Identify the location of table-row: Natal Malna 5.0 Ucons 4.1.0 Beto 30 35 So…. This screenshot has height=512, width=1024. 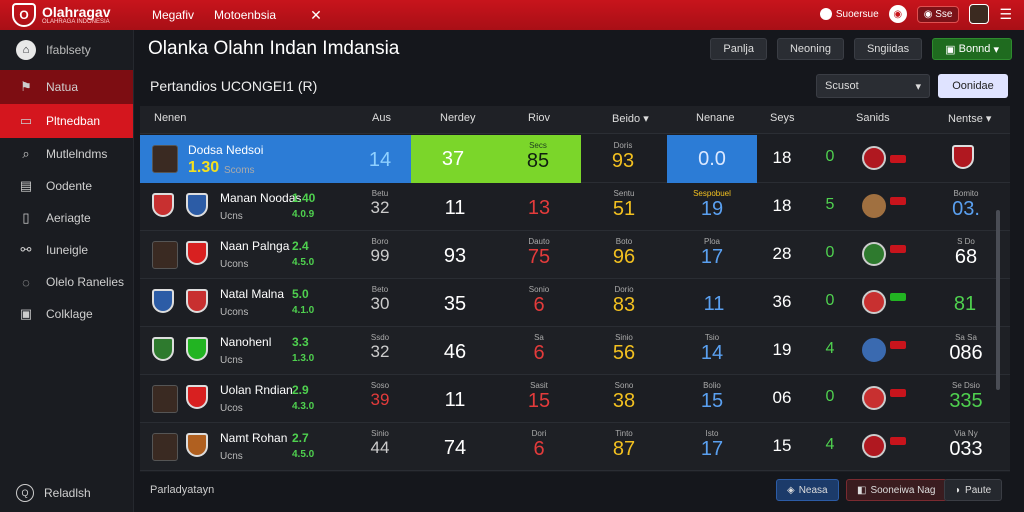
(575, 303).